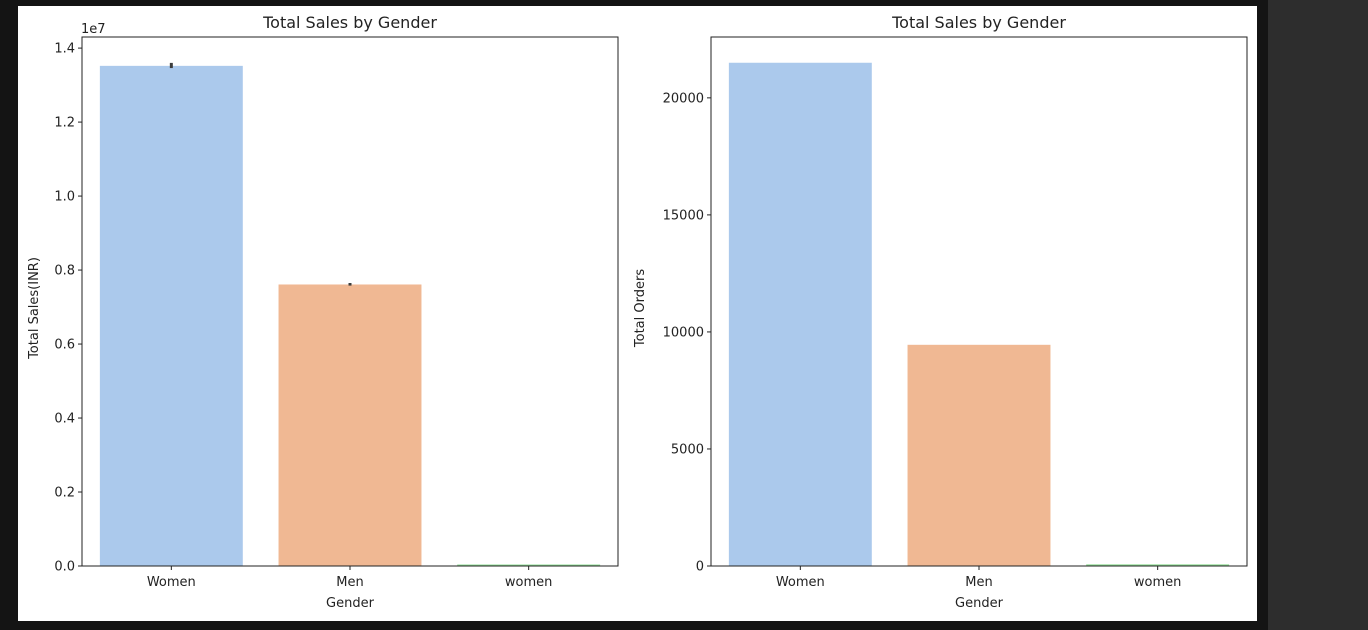 This screenshot has height=630, width=1368. I want to click on y-axis-label: Total Orders, so click(640, 308).